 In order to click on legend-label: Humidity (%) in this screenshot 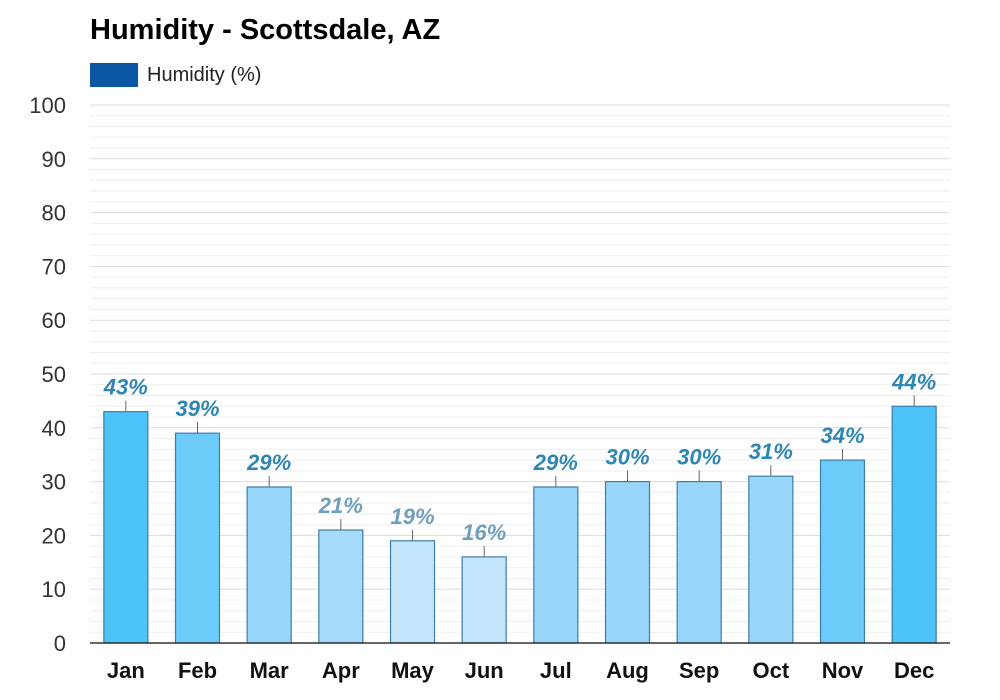, I will do `click(204, 74)`.